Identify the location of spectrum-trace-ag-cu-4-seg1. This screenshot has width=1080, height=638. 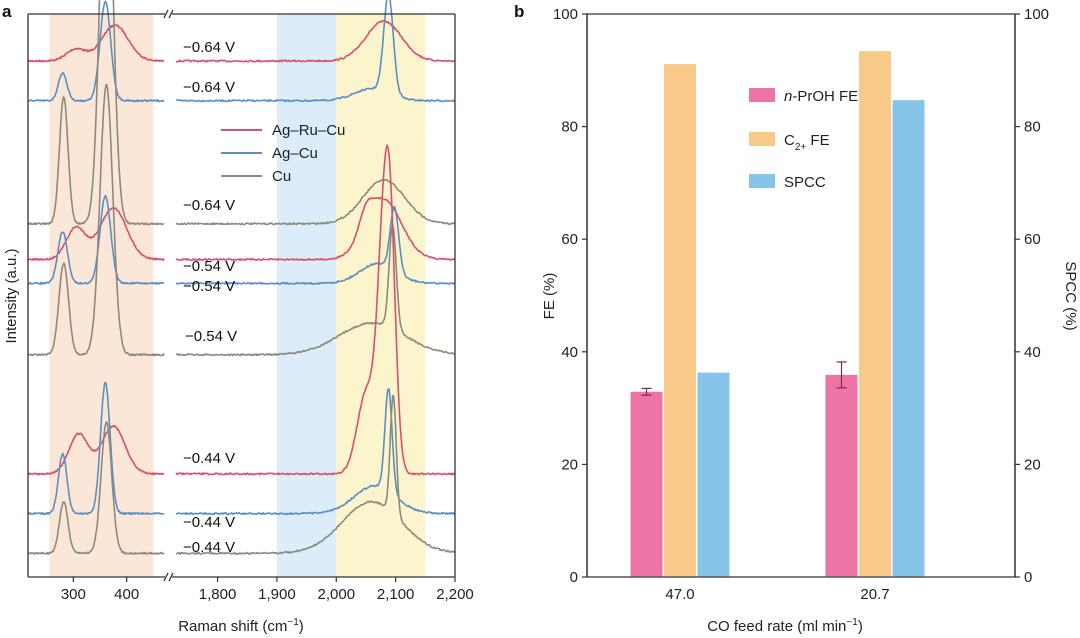
(316, 245).